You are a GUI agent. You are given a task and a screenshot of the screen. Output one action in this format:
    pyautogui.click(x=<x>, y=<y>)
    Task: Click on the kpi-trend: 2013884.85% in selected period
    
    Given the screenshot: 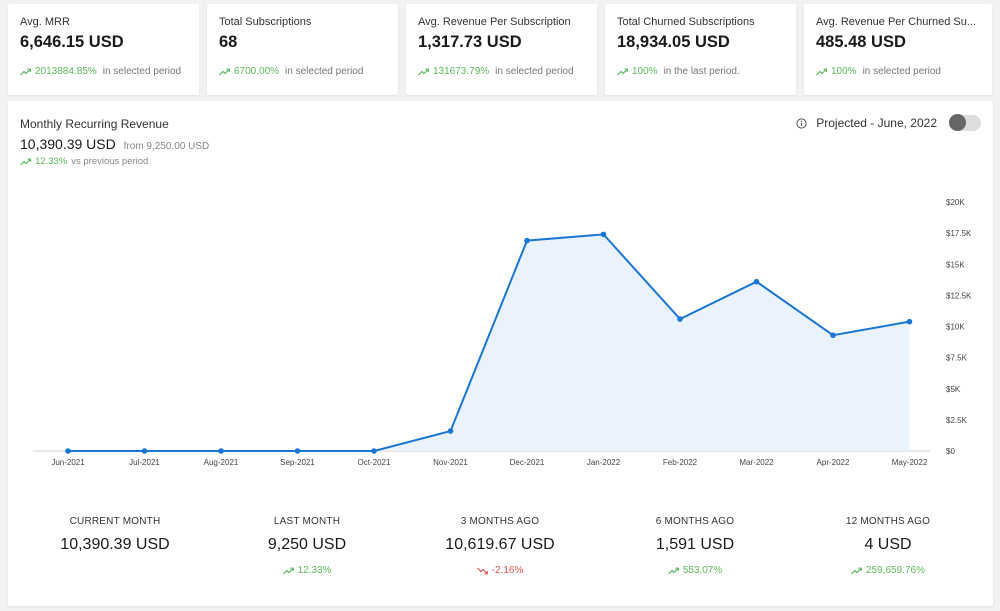 What is the action you would take?
    pyautogui.click(x=103, y=71)
    